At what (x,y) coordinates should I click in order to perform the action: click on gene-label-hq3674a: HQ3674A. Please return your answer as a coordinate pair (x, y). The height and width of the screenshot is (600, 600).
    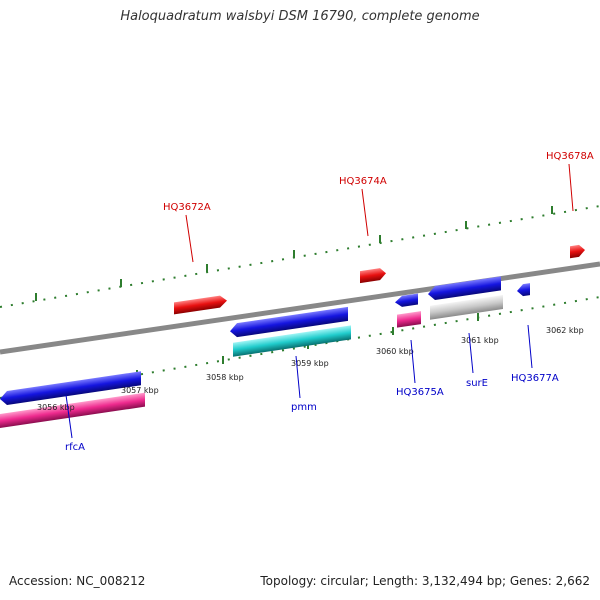
    Looking at the image, I should click on (363, 181).